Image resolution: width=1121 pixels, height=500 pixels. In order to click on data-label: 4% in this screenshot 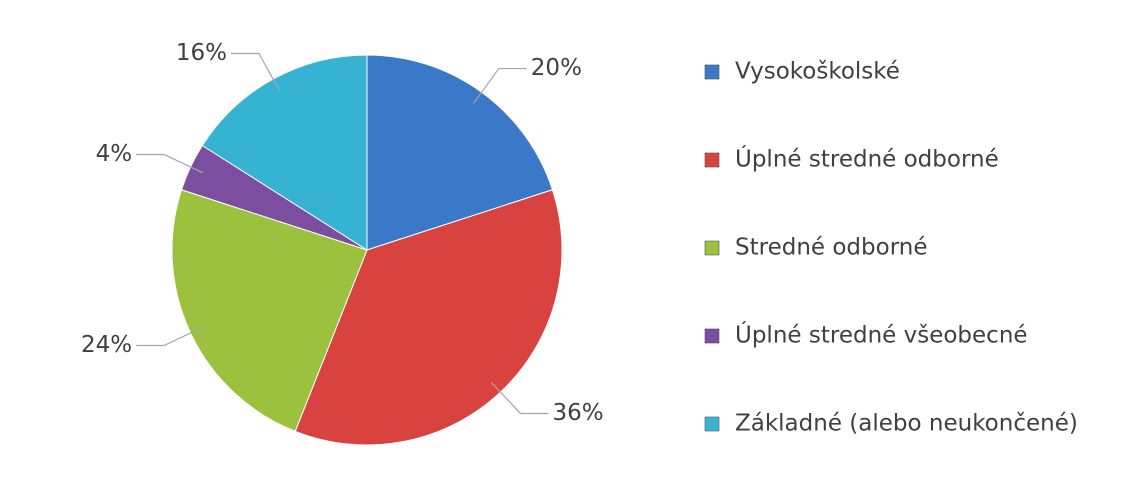, I will do `click(114, 154)`.